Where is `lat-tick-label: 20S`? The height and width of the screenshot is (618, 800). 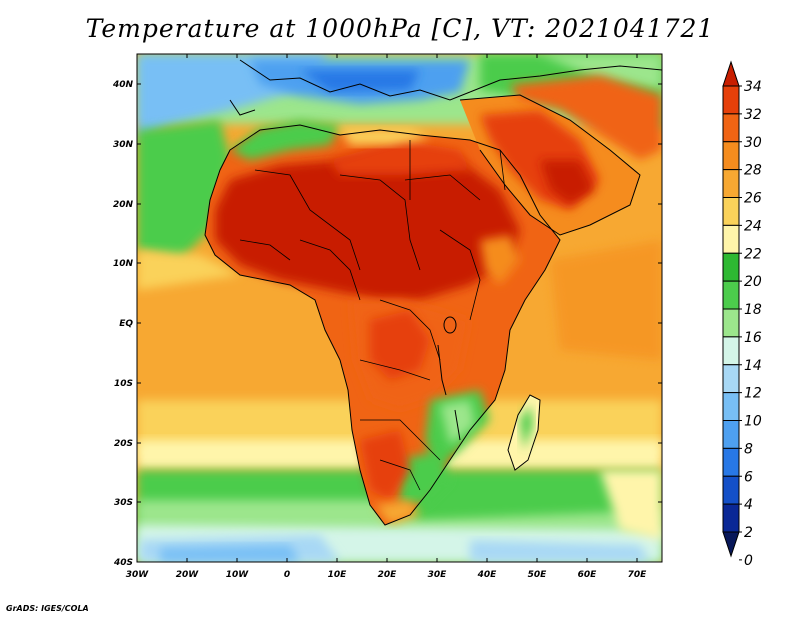 lat-tick-label: 20S is located at coordinates (123, 444).